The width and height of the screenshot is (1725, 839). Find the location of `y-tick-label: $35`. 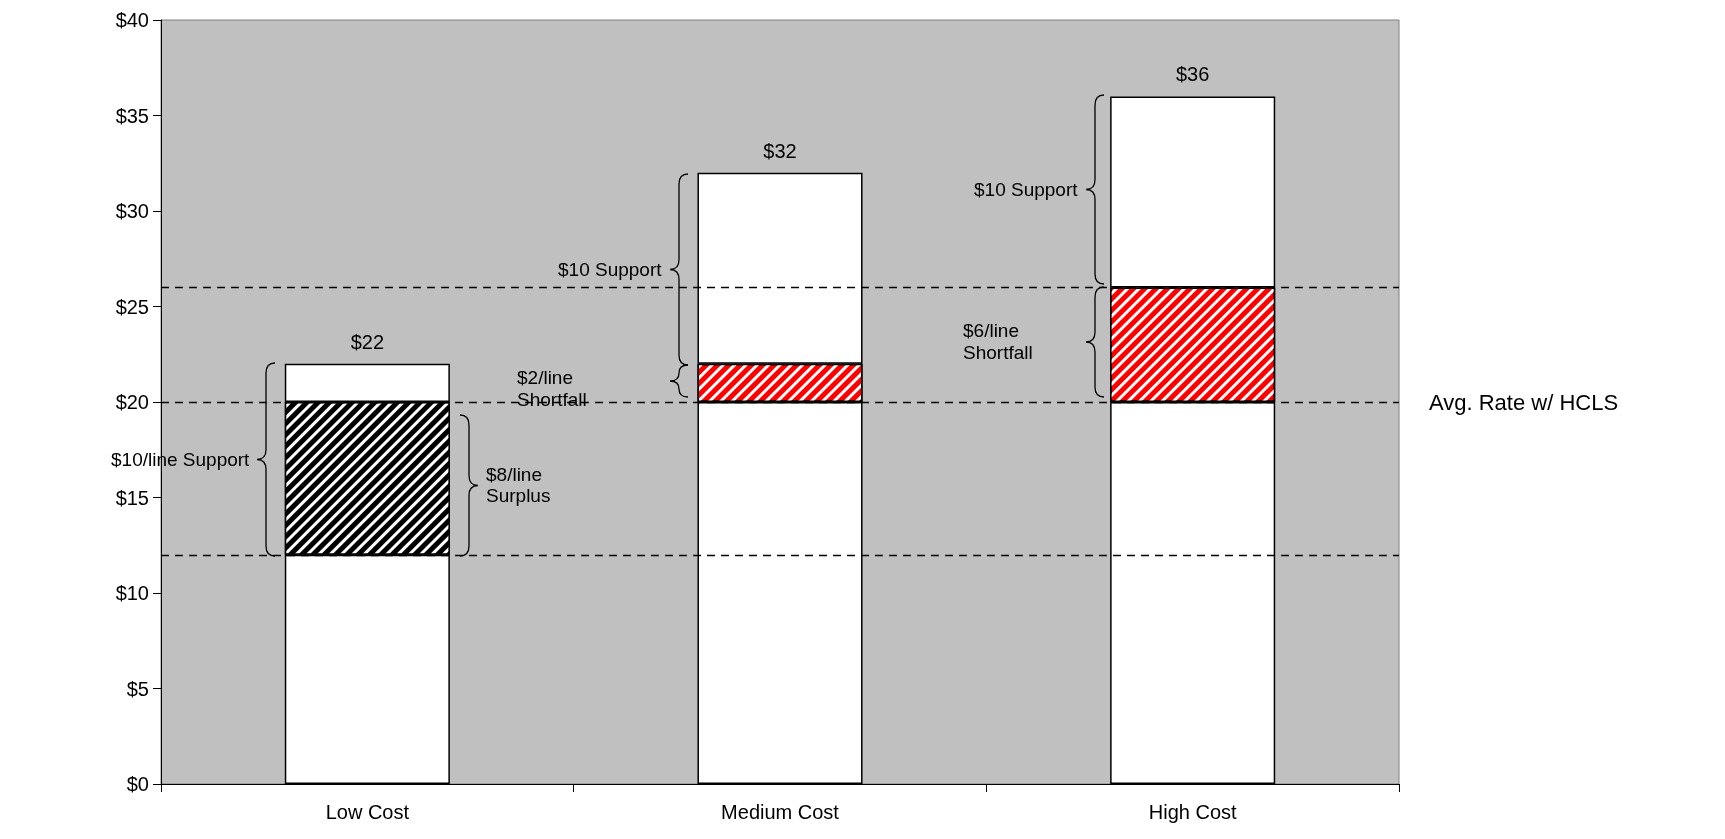

y-tick-label: $35 is located at coordinates (132, 115).